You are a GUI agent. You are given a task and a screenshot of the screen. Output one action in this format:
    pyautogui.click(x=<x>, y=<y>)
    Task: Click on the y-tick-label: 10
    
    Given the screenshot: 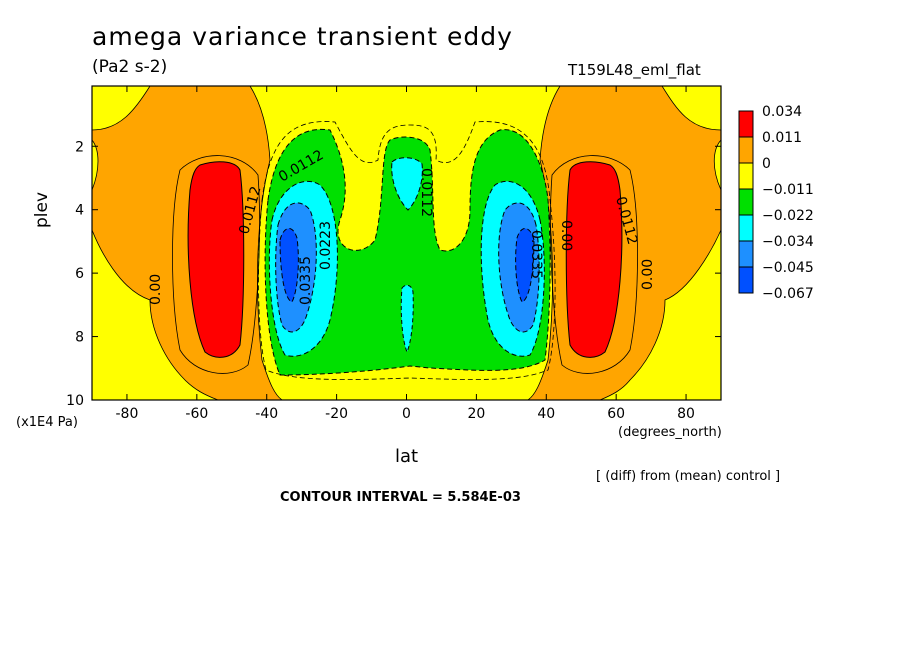 What is the action you would take?
    pyautogui.click(x=75, y=401)
    